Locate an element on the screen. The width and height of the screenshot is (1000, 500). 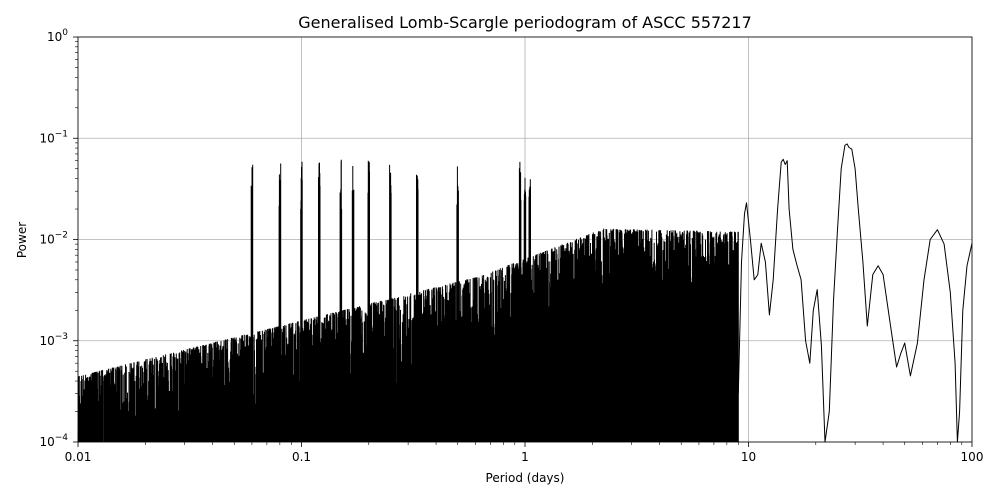
x-tick-label: 1 is located at coordinates (525, 457).